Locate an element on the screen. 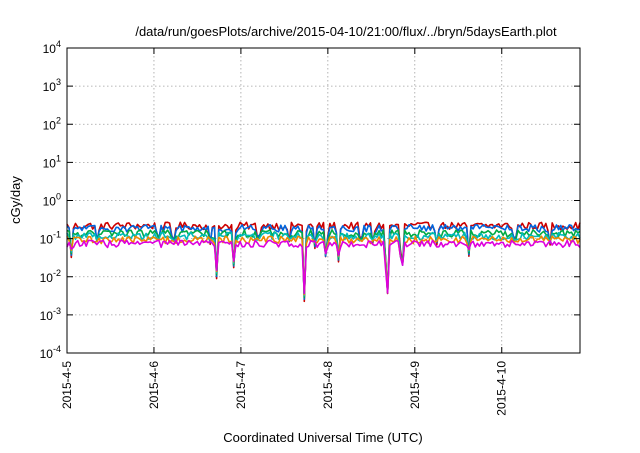  y-tick-label: 10⁻³ is located at coordinates (50, 314).